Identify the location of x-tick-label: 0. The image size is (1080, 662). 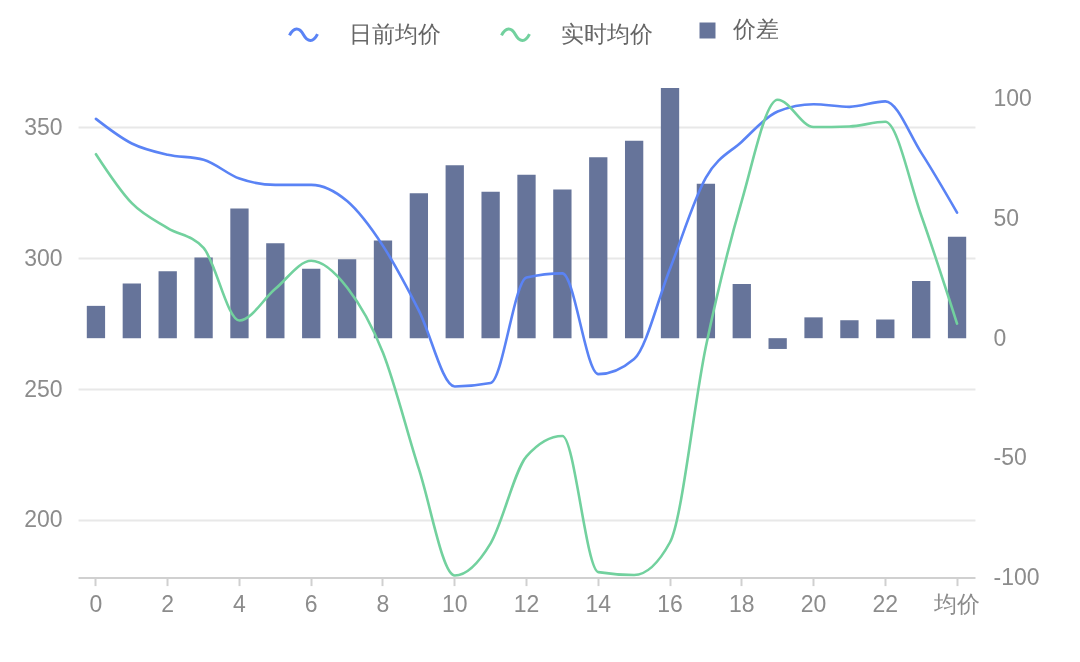
(96, 604).